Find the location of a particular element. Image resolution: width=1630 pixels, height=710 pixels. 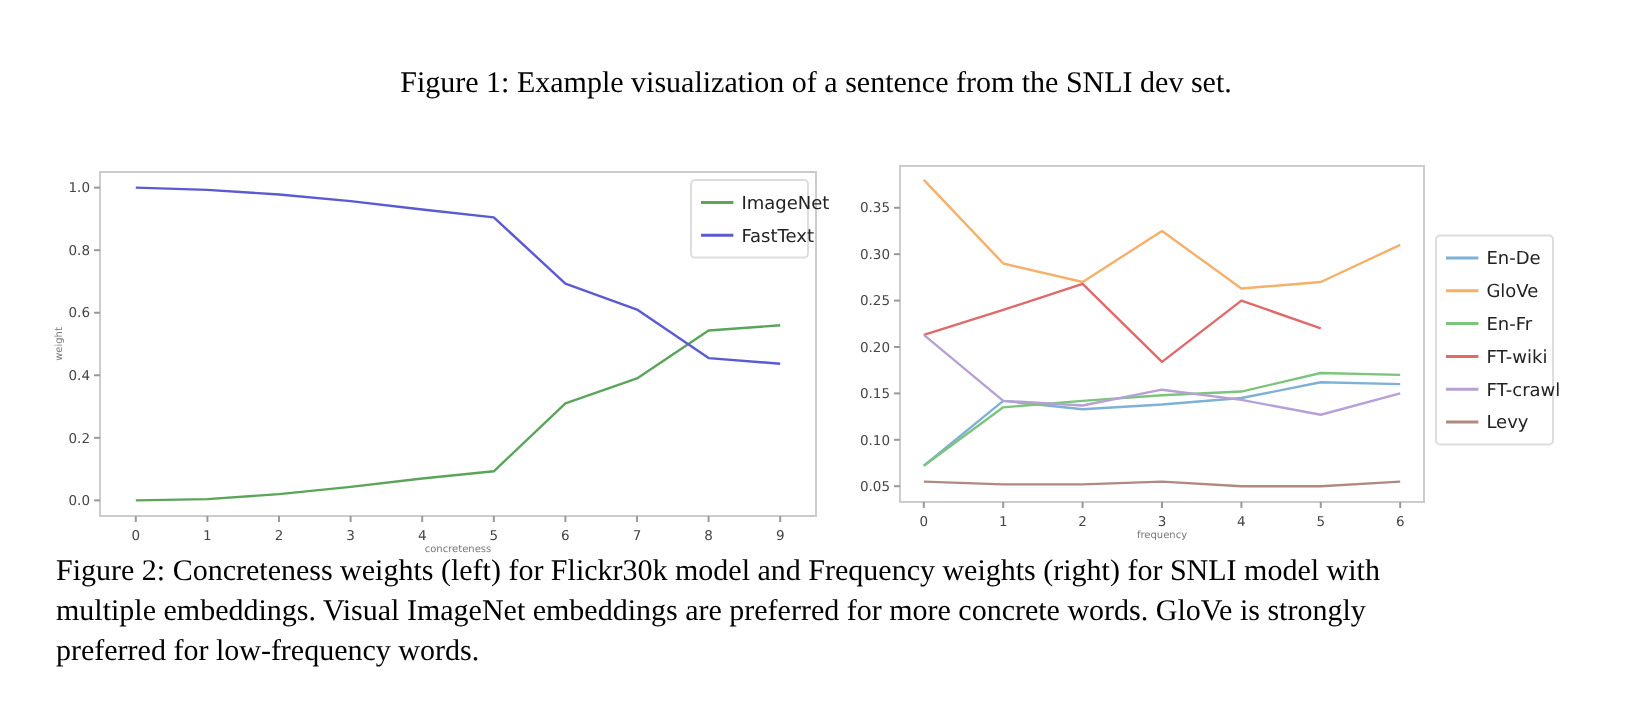

legend-label: FT-wiki is located at coordinates (1517, 358).